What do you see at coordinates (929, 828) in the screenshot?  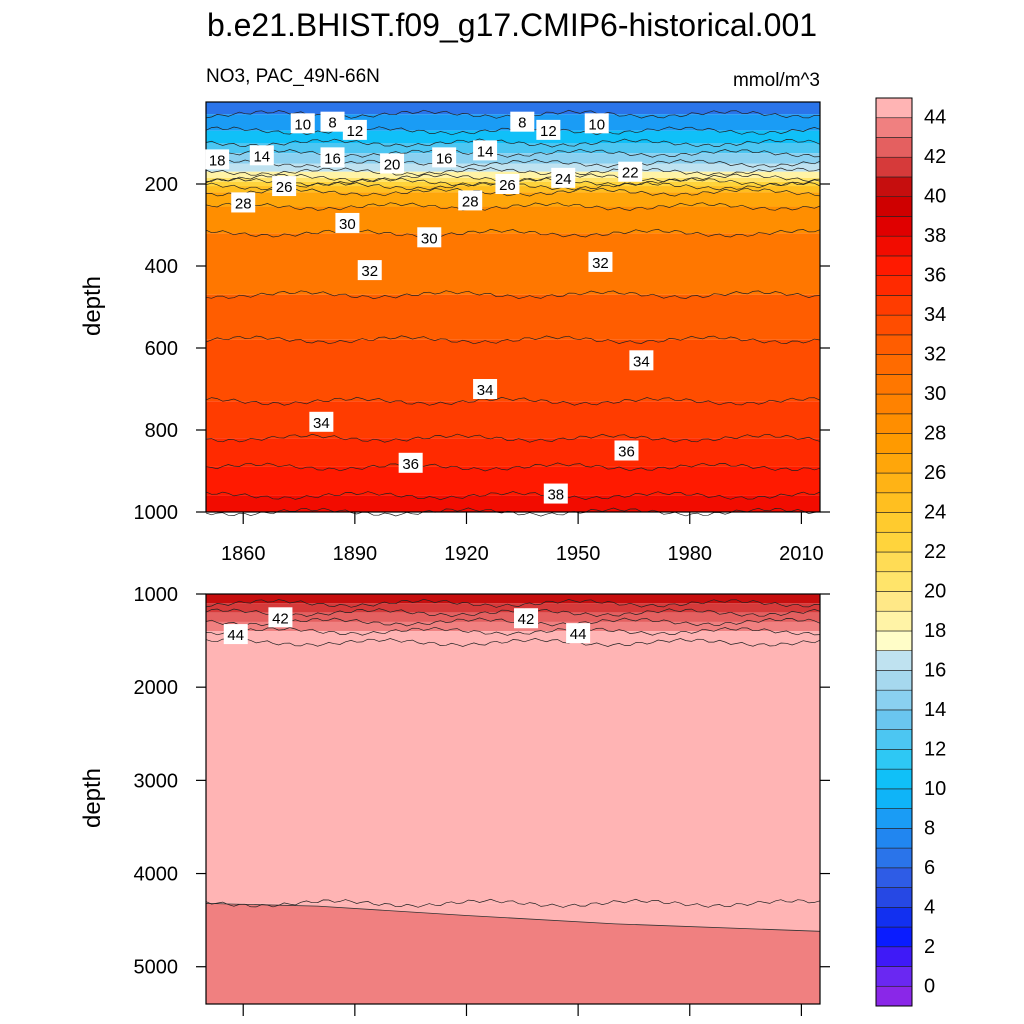 I see `colorbar-label: 8` at bounding box center [929, 828].